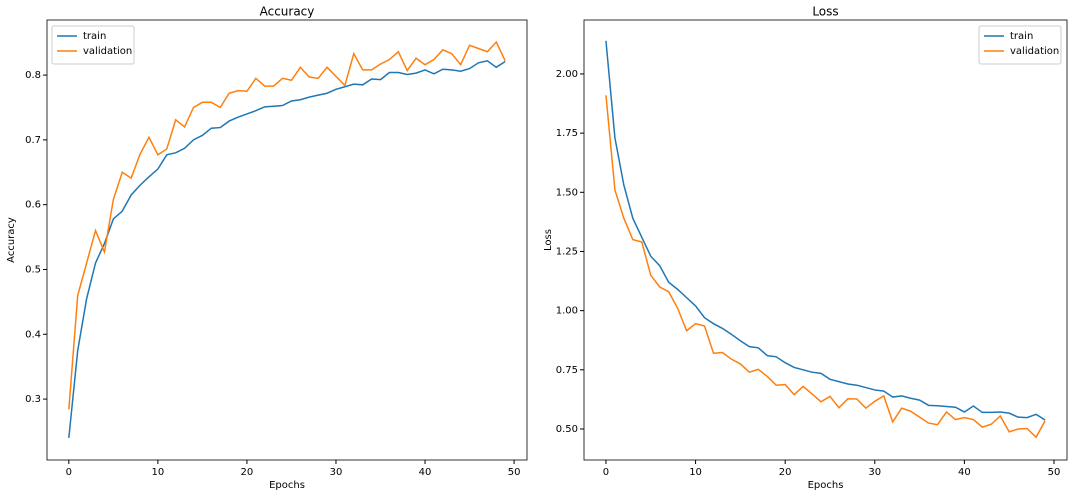 The image size is (1072, 496). What do you see at coordinates (567, 311) in the screenshot?
I see `y-tick-label: 1.00` at bounding box center [567, 311].